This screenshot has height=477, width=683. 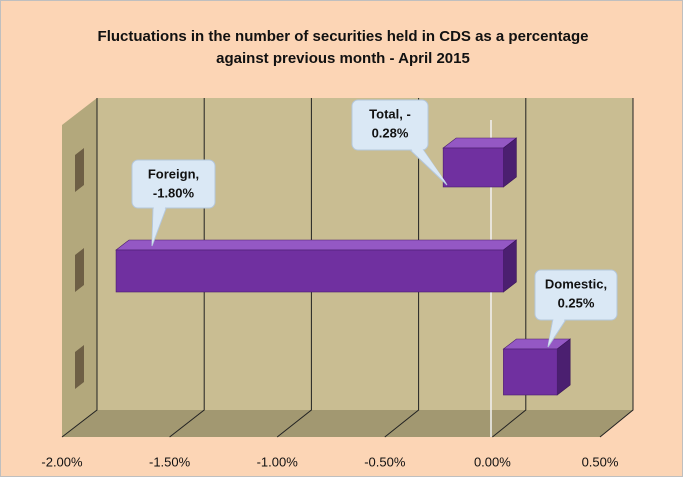 What do you see at coordinates (492, 461) in the screenshot?
I see `x-tick-label: 0.00%` at bounding box center [492, 461].